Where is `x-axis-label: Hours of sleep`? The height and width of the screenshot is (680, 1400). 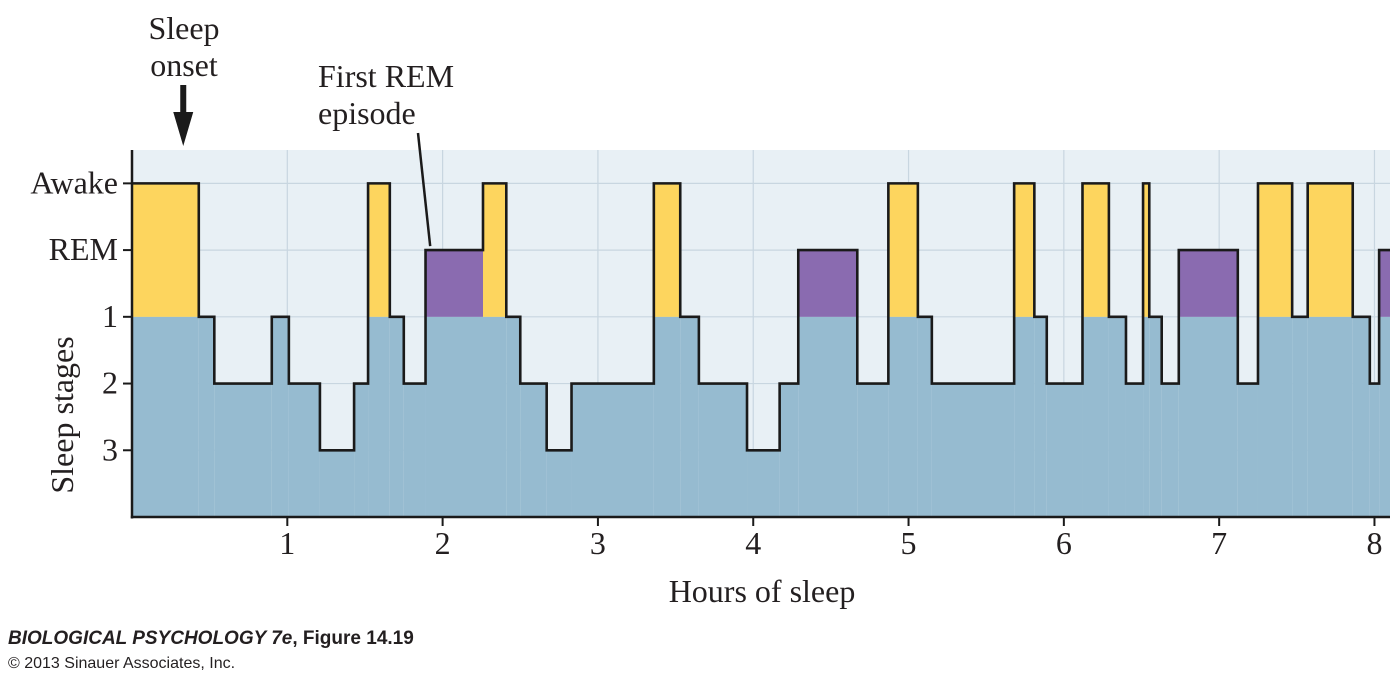 x-axis-label: Hours of sleep is located at coordinates (762, 591).